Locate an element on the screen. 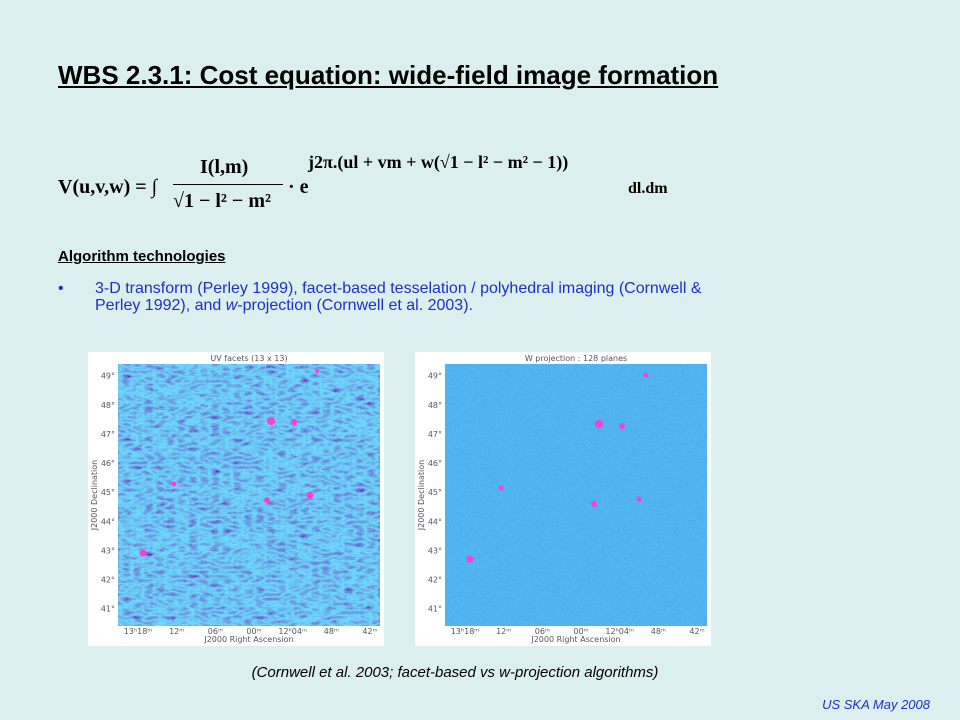 The image size is (960, 720). footer: US SKA May 2008 is located at coordinates (876, 704).